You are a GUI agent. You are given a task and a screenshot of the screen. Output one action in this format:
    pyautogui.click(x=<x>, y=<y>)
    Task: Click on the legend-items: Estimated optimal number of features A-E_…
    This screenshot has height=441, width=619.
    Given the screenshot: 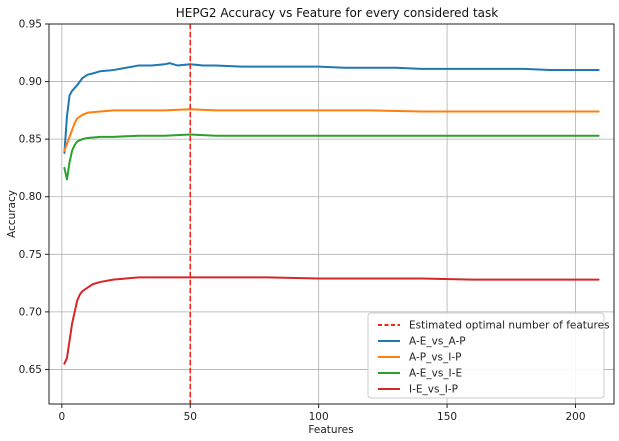 What is the action you would take?
    pyautogui.click(x=494, y=358)
    